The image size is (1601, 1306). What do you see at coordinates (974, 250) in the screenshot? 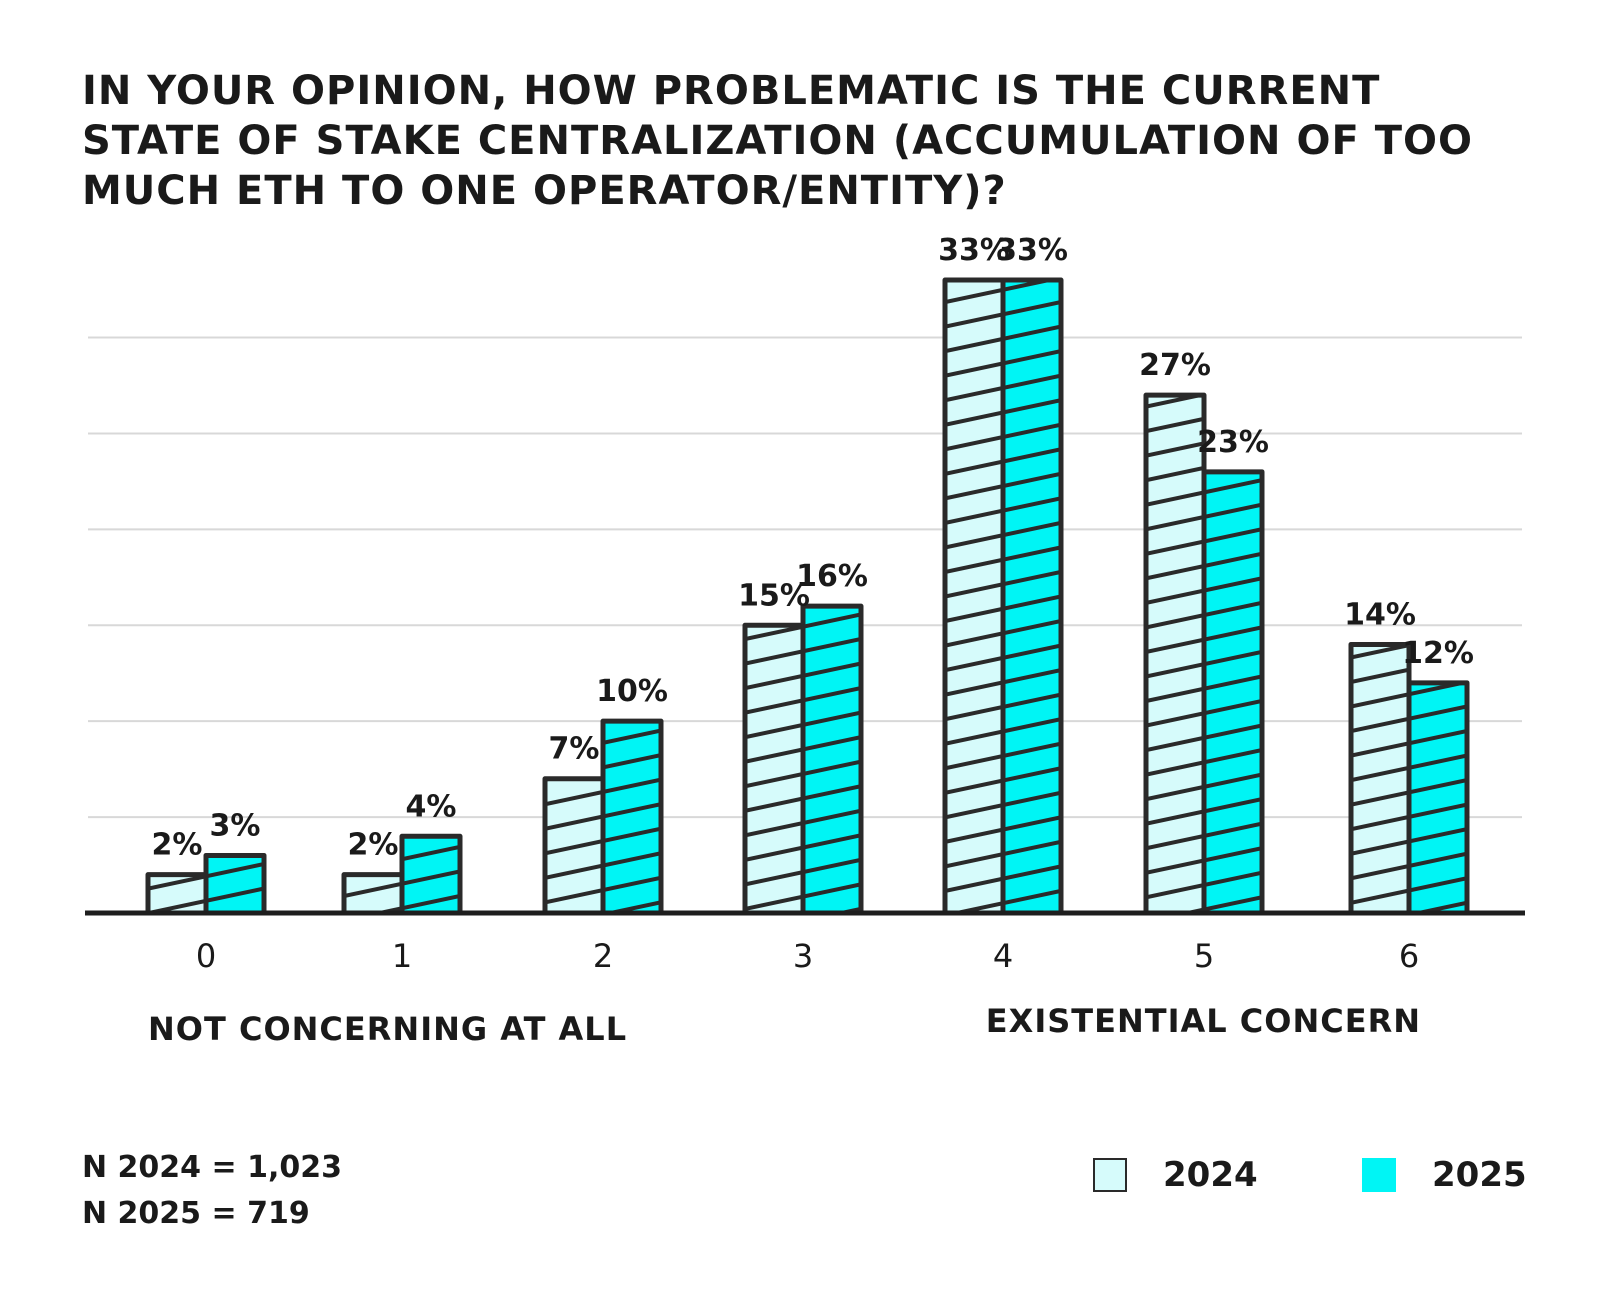
I see `value-label-2024-4: 33%` at bounding box center [974, 250].